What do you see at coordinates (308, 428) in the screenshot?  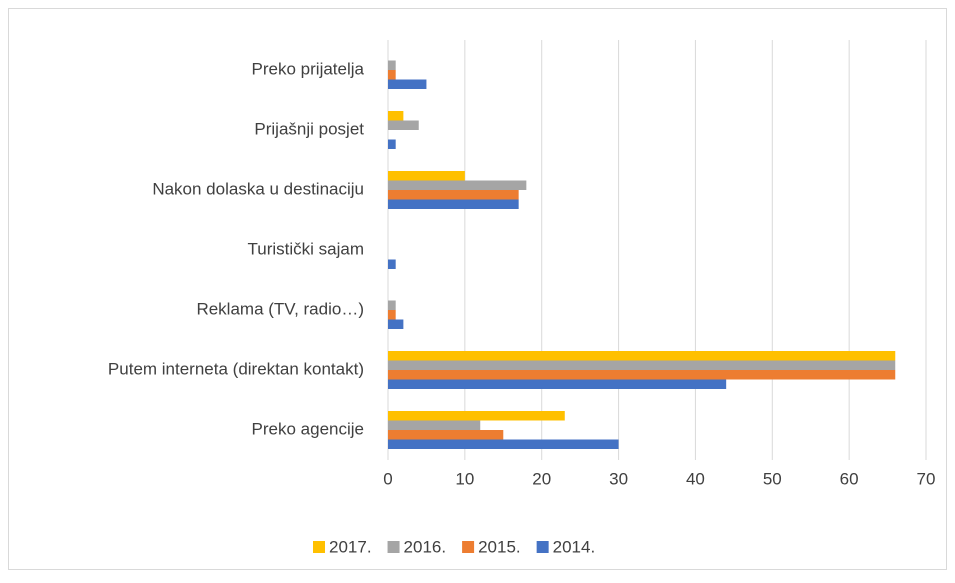 I see `y-tick-label: Preko agencije` at bounding box center [308, 428].